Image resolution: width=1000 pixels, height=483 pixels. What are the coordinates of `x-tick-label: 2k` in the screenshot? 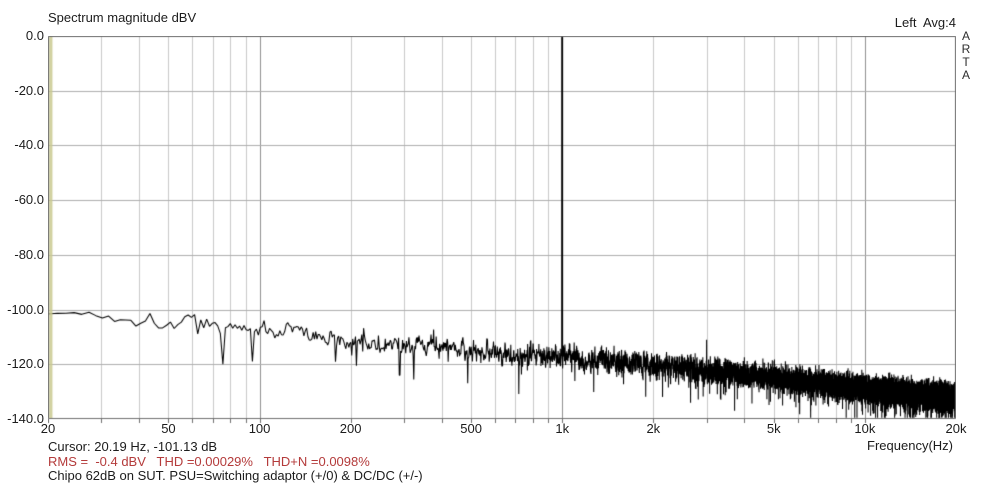 It's located at (653, 428).